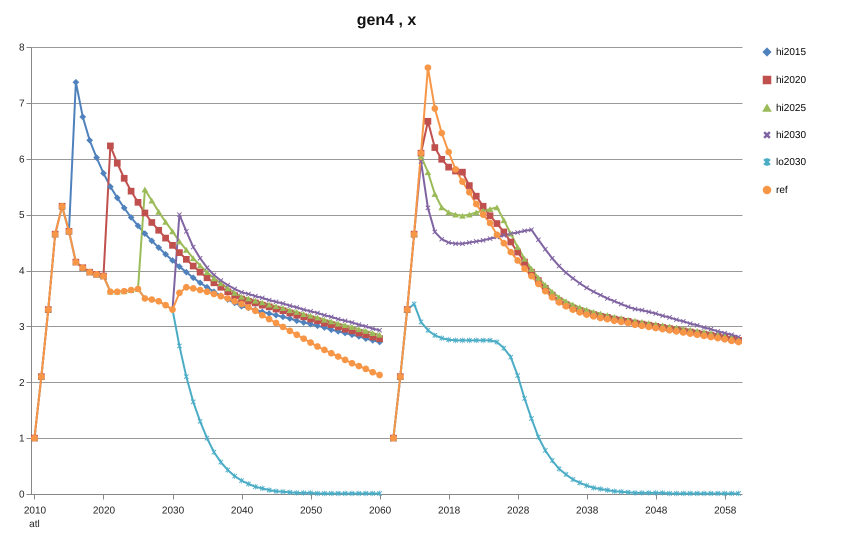  I want to click on x-tick-label: 2048, so click(656, 511).